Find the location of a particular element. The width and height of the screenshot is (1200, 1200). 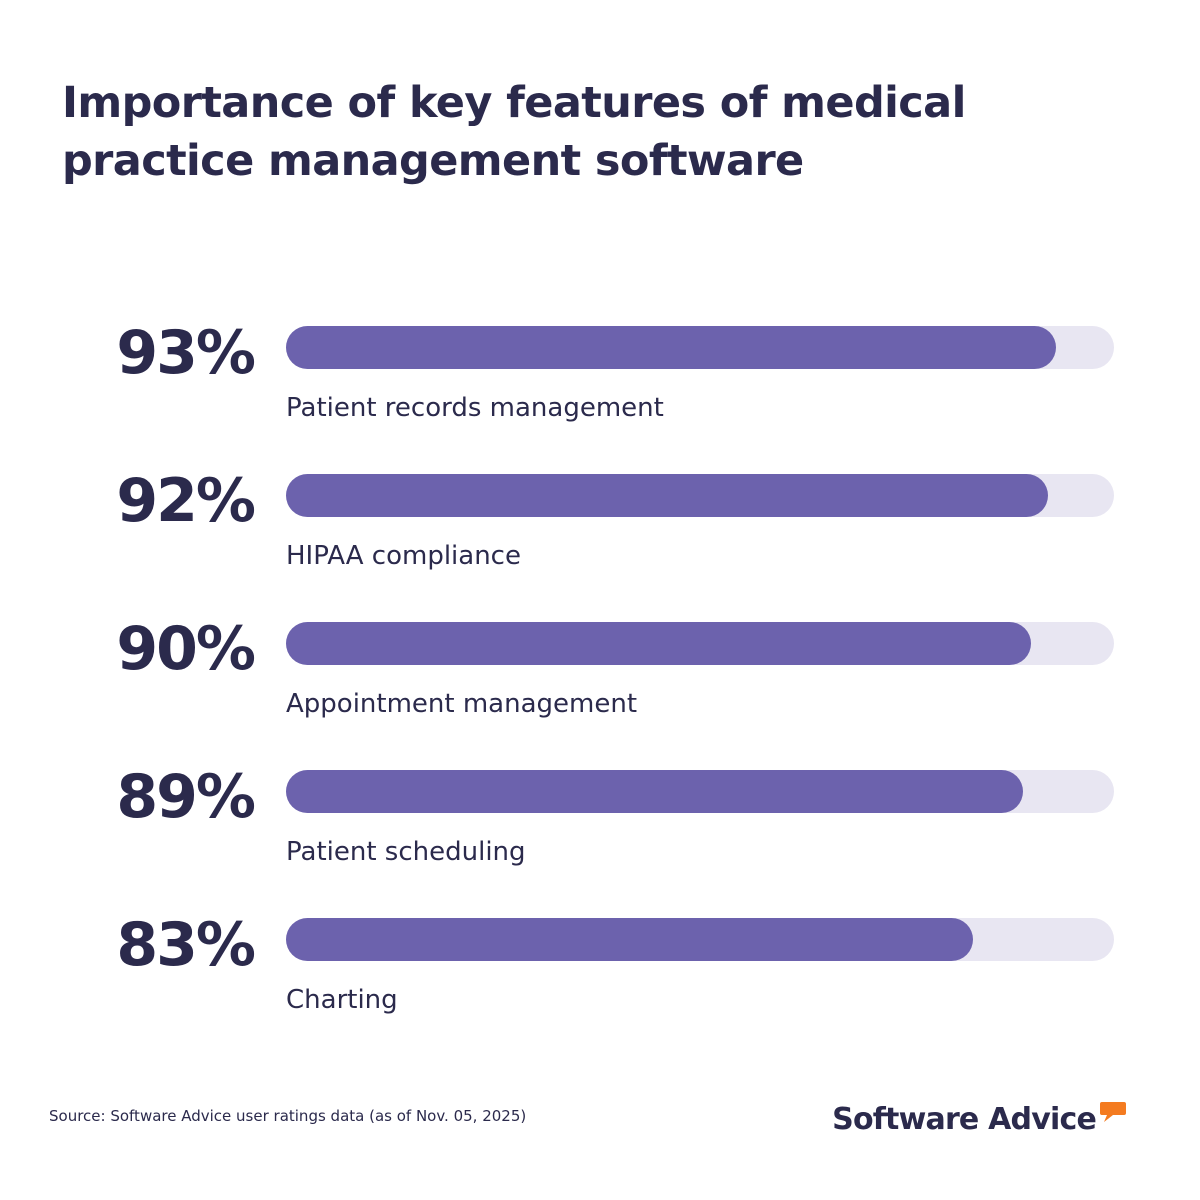

category-label: Patient scheduling is located at coordinates (406, 852).